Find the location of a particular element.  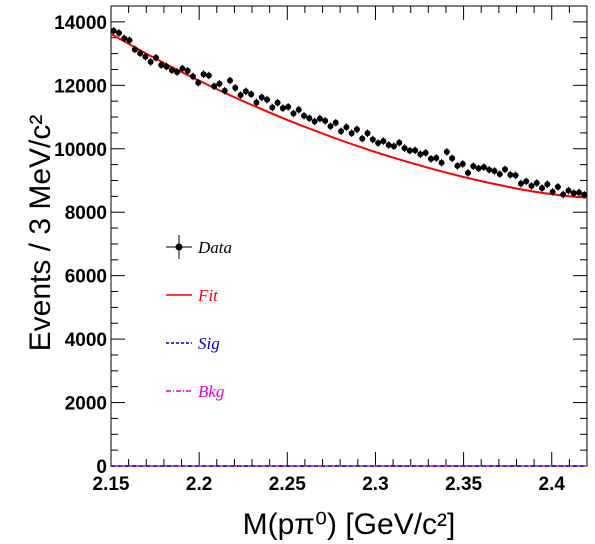

y-tick-label: 10000 is located at coordinates (80, 150).